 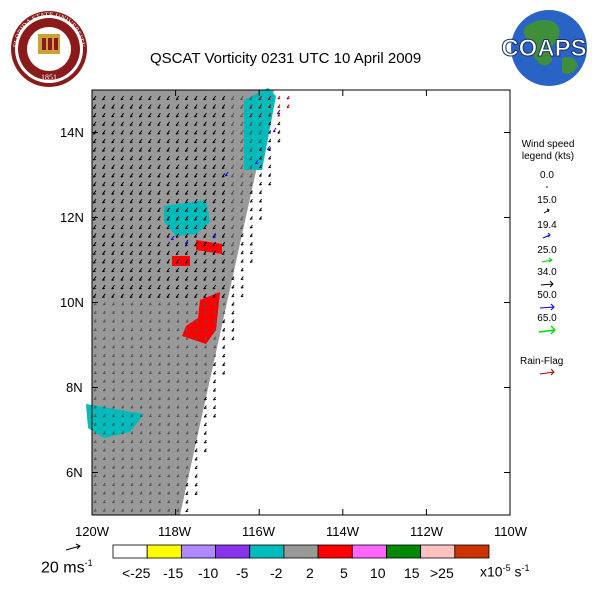 I want to click on colorbar-swatch, so click(x=267, y=551).